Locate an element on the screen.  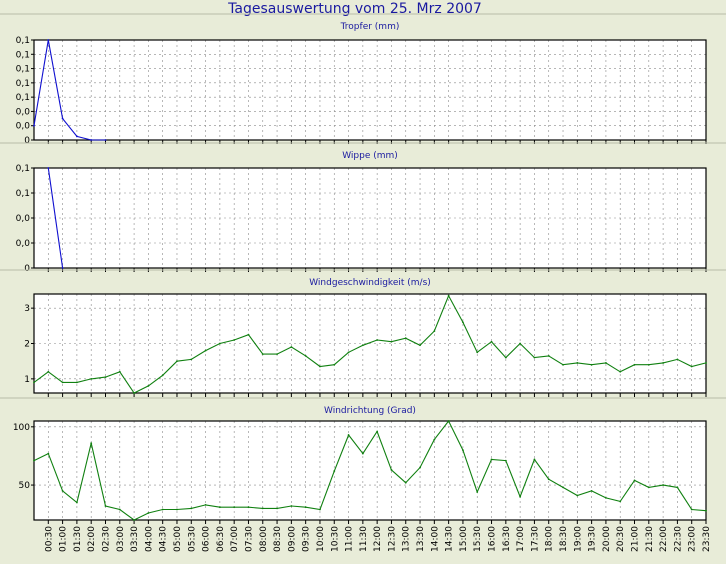
x-tick-label: 10:00 is located at coordinates (321, 539).